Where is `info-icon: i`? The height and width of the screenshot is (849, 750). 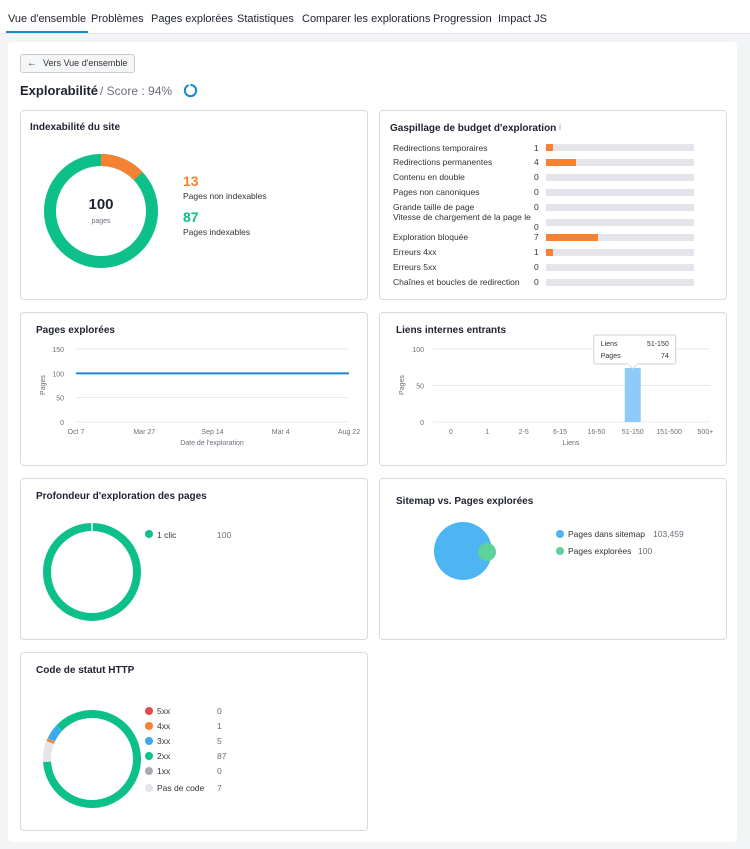 info-icon: i is located at coordinates (560, 127).